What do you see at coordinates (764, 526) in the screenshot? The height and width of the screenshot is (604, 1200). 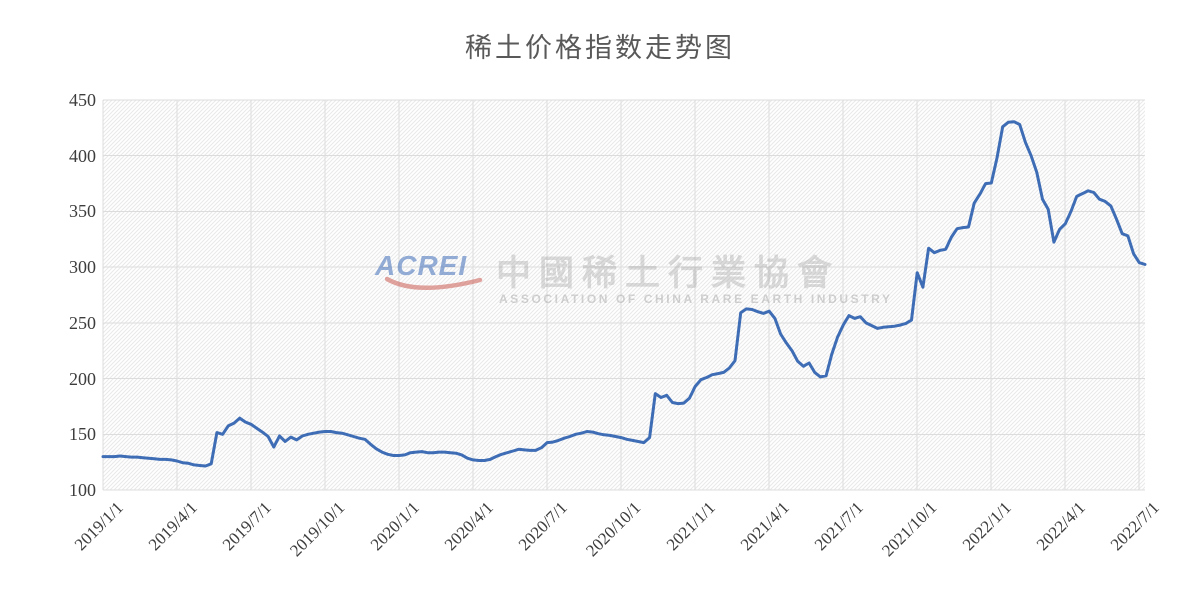 I see `x-axis-tick-label: 2021/4/1` at bounding box center [764, 526].